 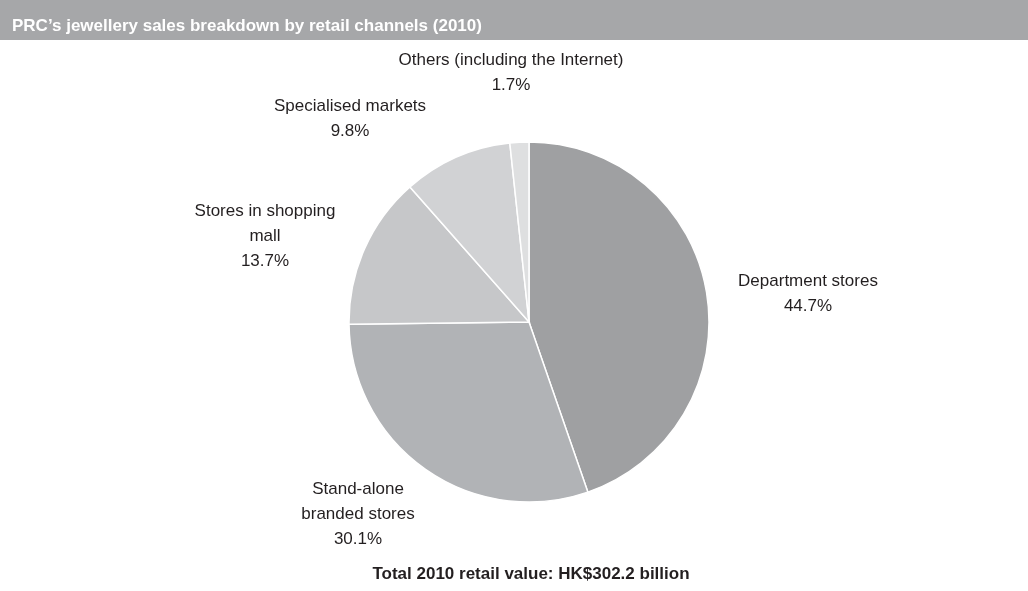 What do you see at coordinates (247, 25) in the screenshot?
I see `chart-title: PRC’s jewellery sales breakdown by retail channels (2010)` at bounding box center [247, 25].